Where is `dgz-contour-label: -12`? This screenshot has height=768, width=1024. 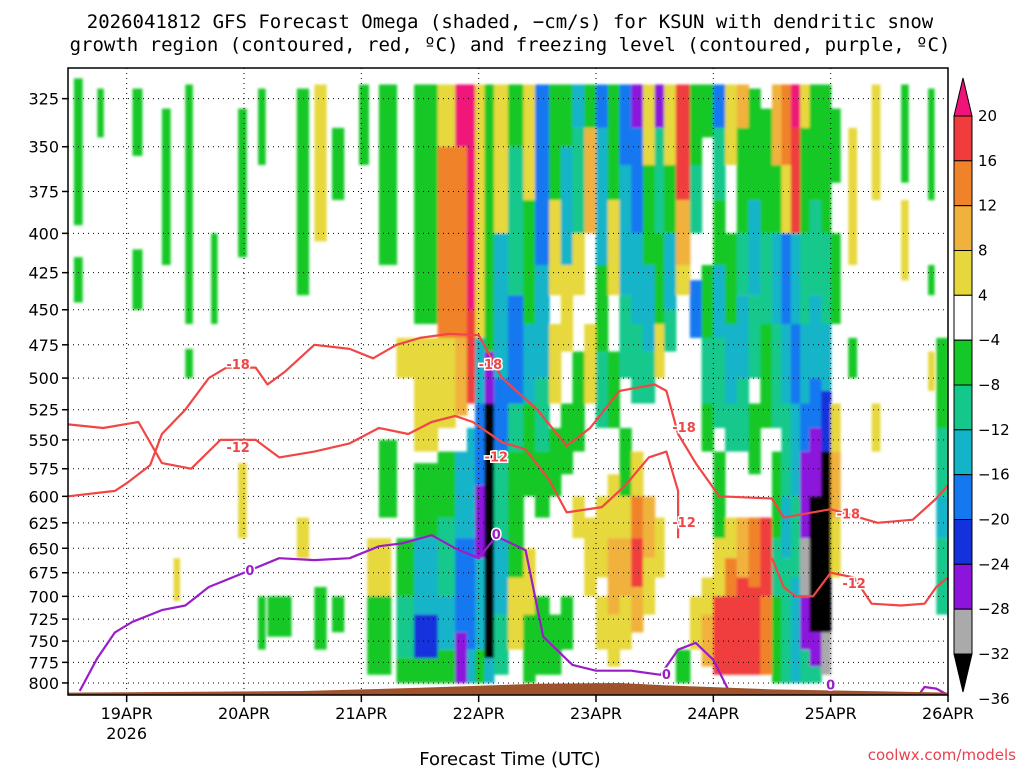
dgz-contour-label: -12 is located at coordinates (238, 448).